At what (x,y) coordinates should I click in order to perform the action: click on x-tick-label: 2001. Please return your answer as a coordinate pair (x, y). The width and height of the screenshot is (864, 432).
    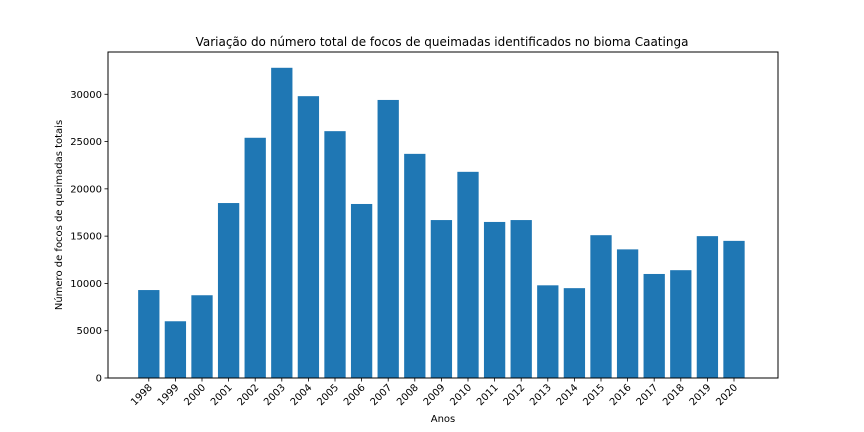
    Looking at the image, I should click on (222, 395).